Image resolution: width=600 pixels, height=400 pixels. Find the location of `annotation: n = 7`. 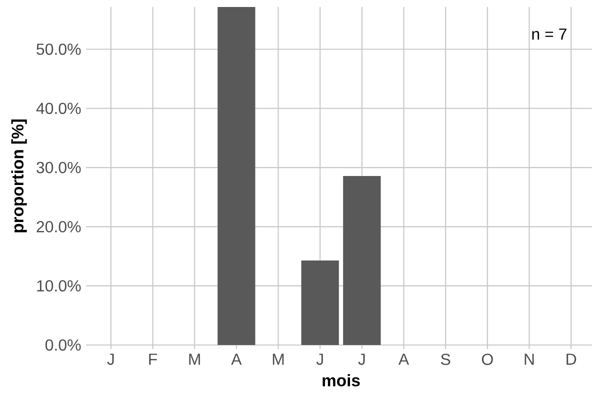

annotation: n = 7 is located at coordinates (549, 34).